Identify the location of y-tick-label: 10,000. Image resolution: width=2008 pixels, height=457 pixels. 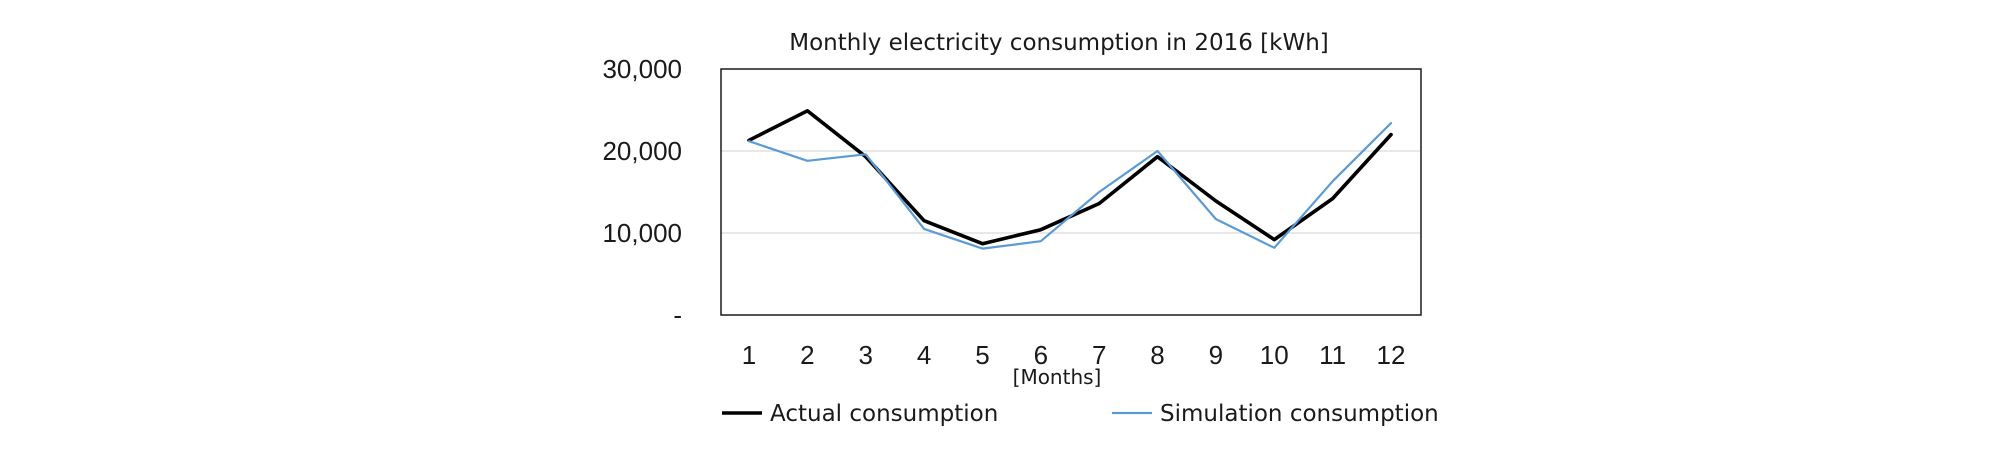
(642, 233).